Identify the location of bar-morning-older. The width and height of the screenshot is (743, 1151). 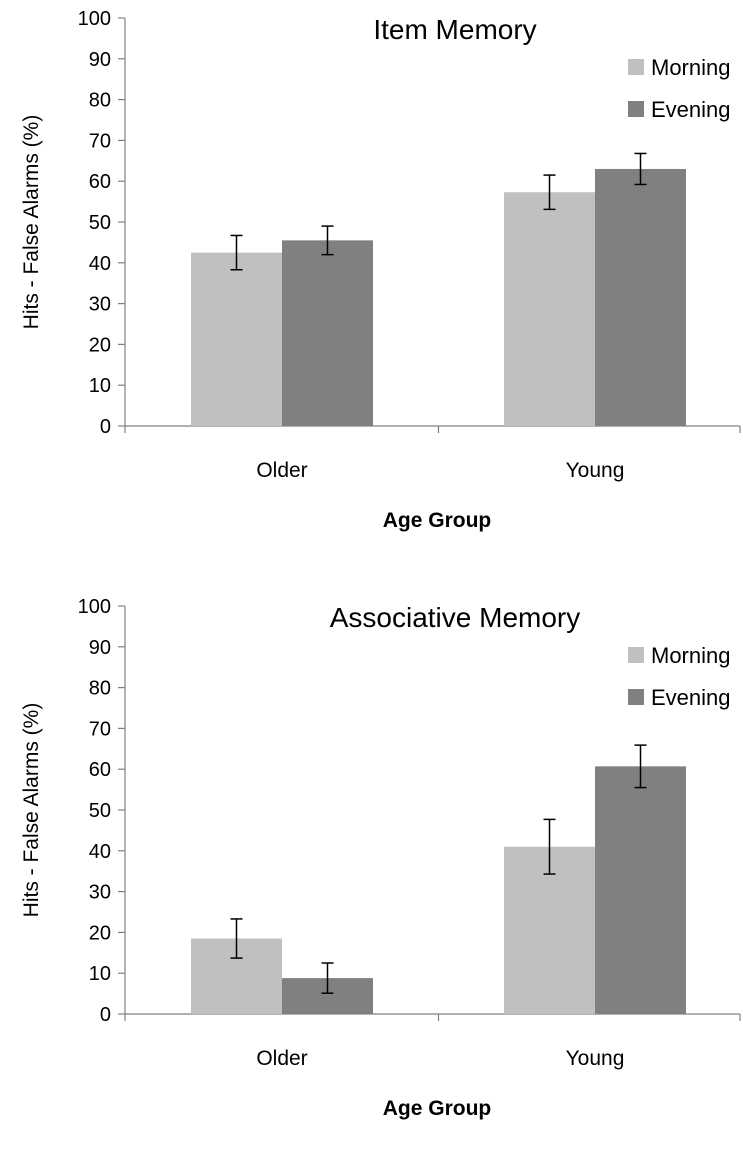
(236, 339).